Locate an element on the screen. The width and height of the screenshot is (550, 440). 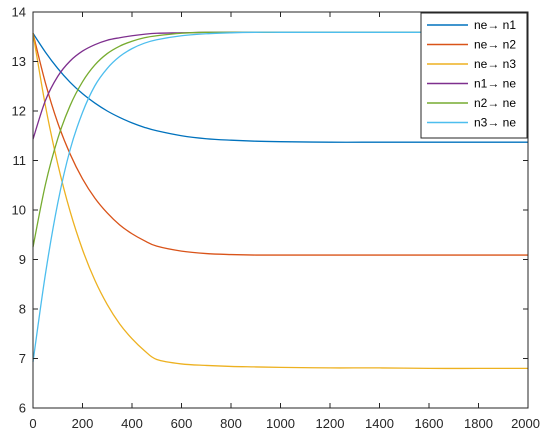
legend-label-1: ne→ n1 is located at coordinates (495, 25).